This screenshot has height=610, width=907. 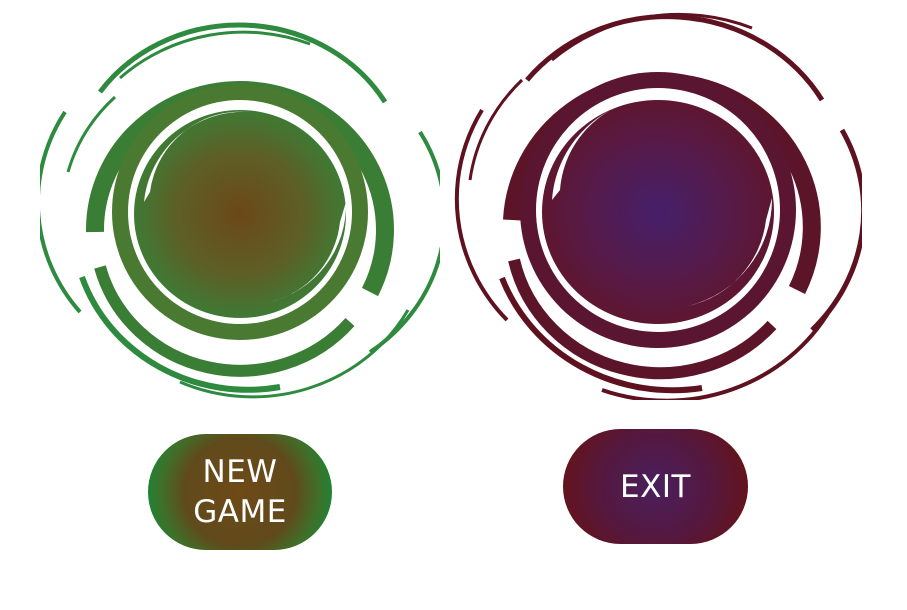 I want to click on exit-label: EXIT, so click(x=655, y=486).